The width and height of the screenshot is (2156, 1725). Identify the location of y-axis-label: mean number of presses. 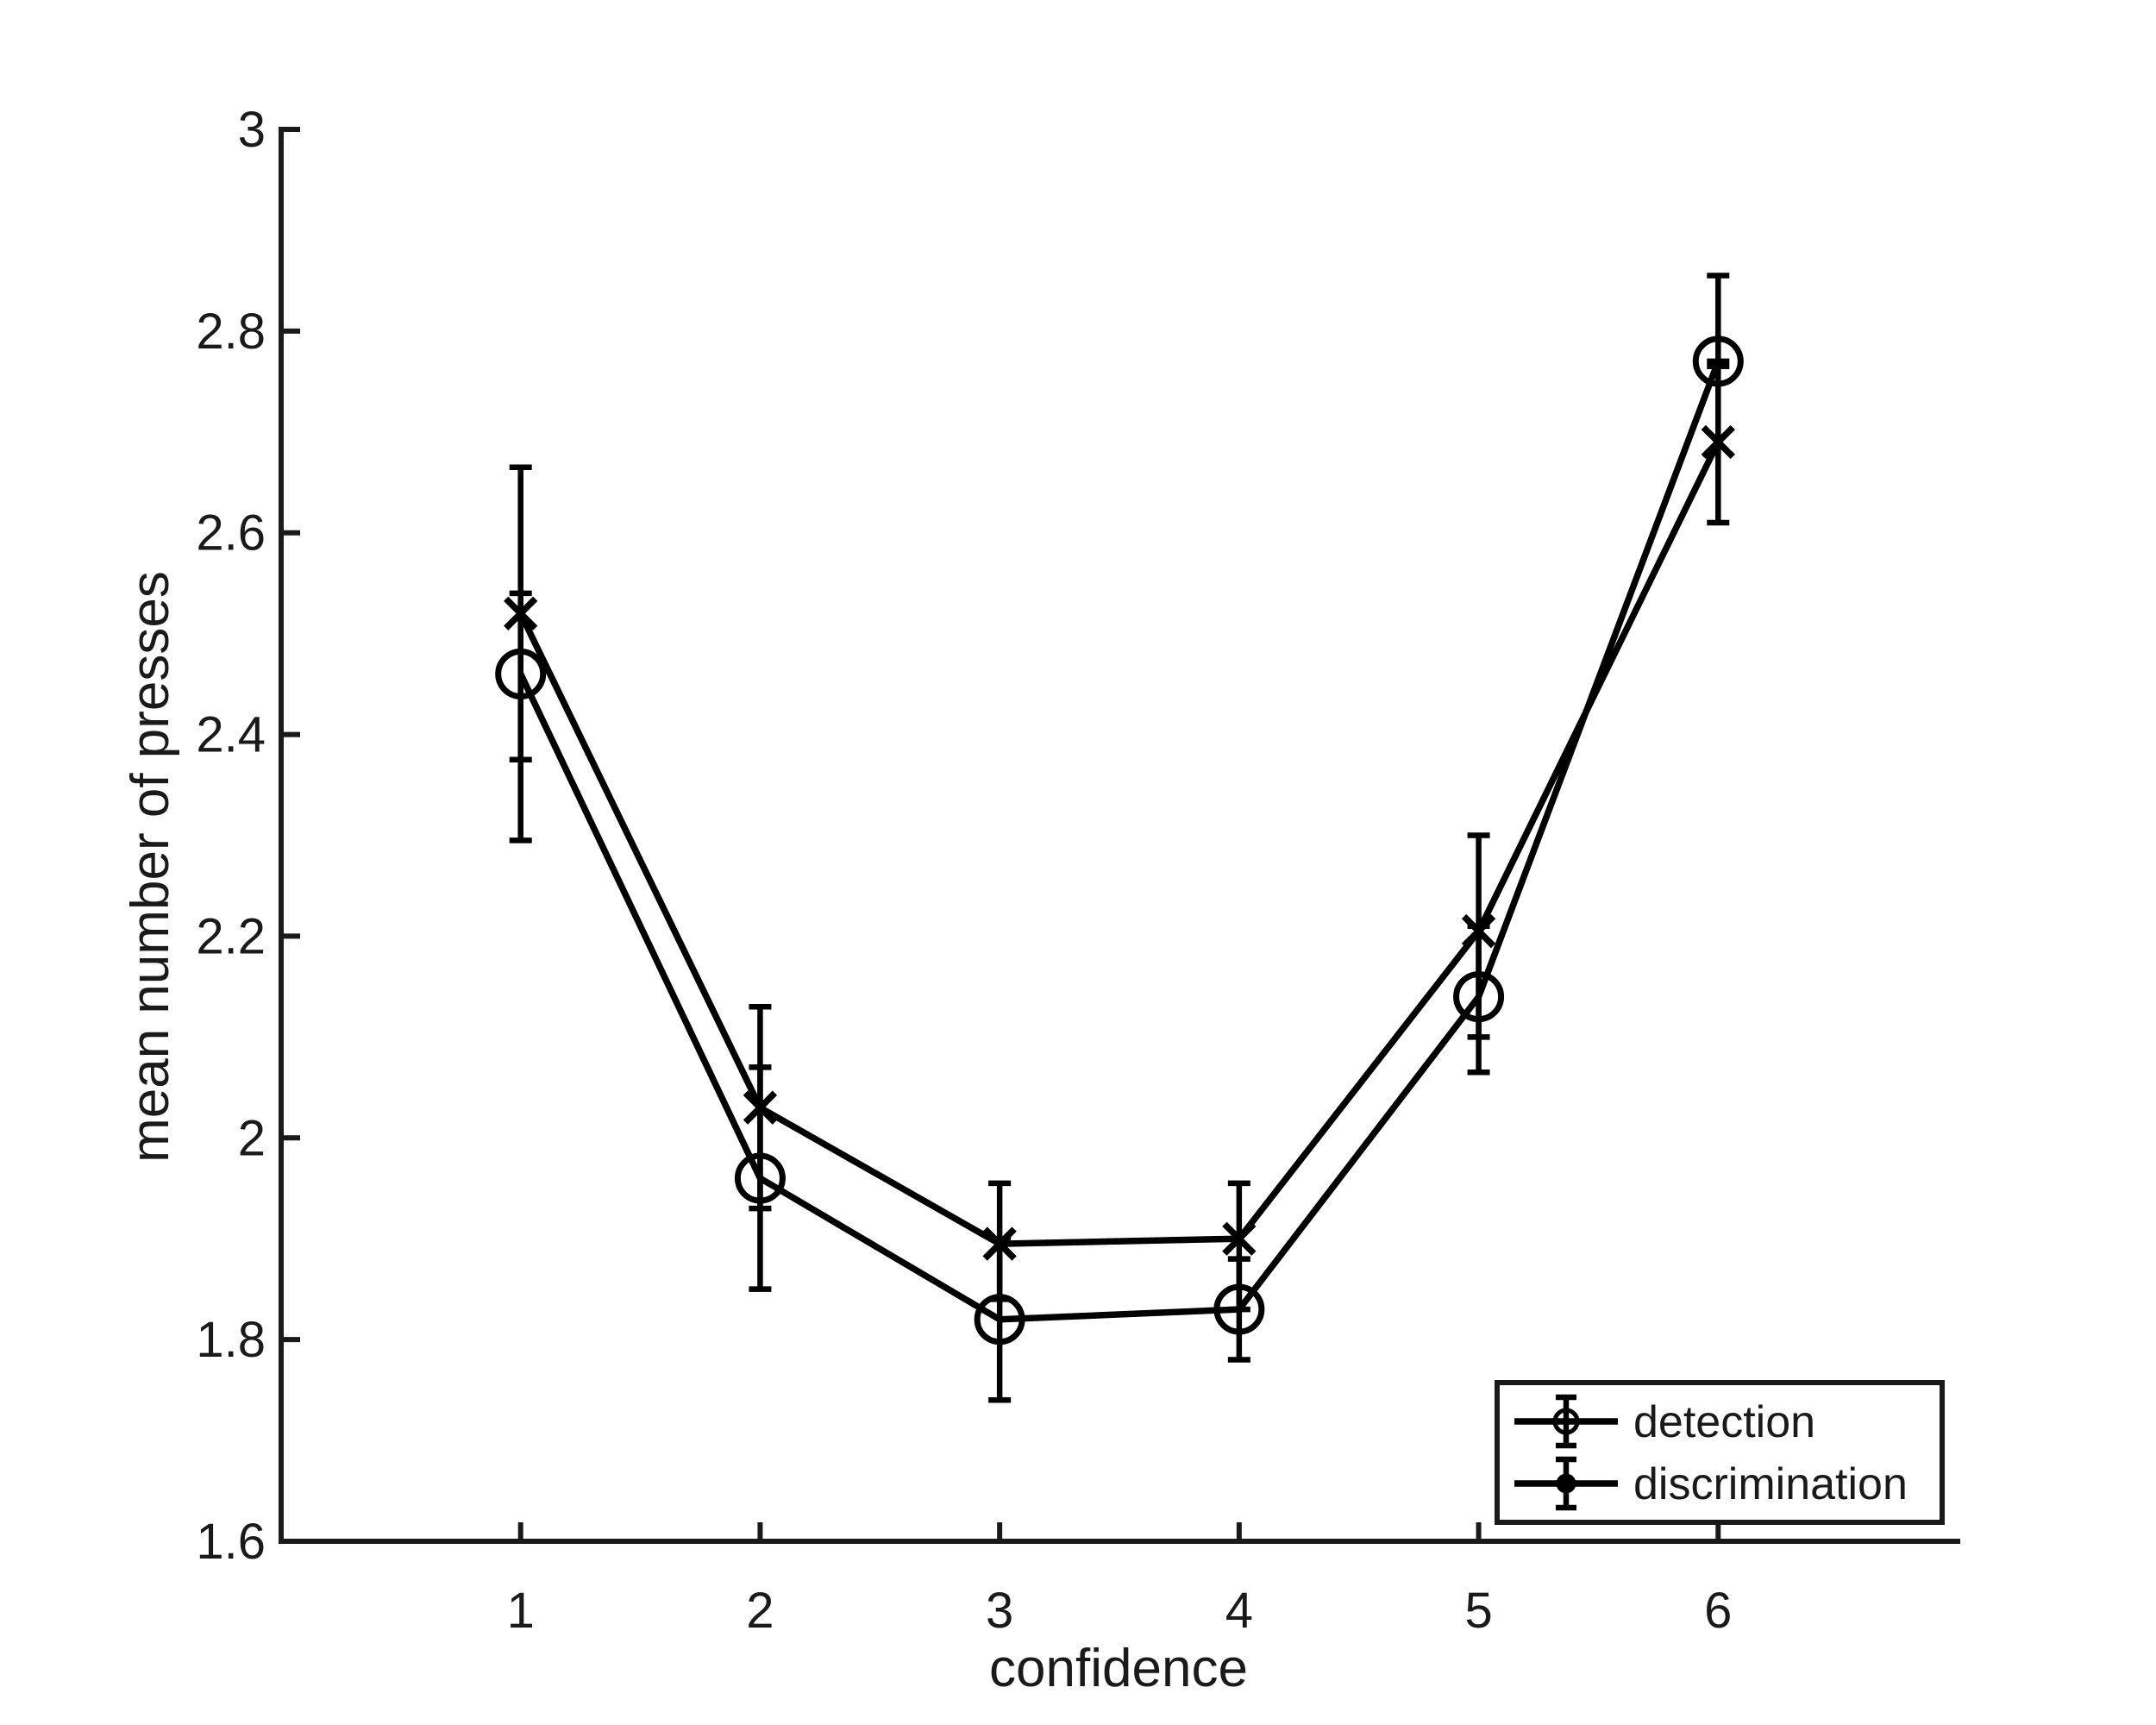
(150, 867).